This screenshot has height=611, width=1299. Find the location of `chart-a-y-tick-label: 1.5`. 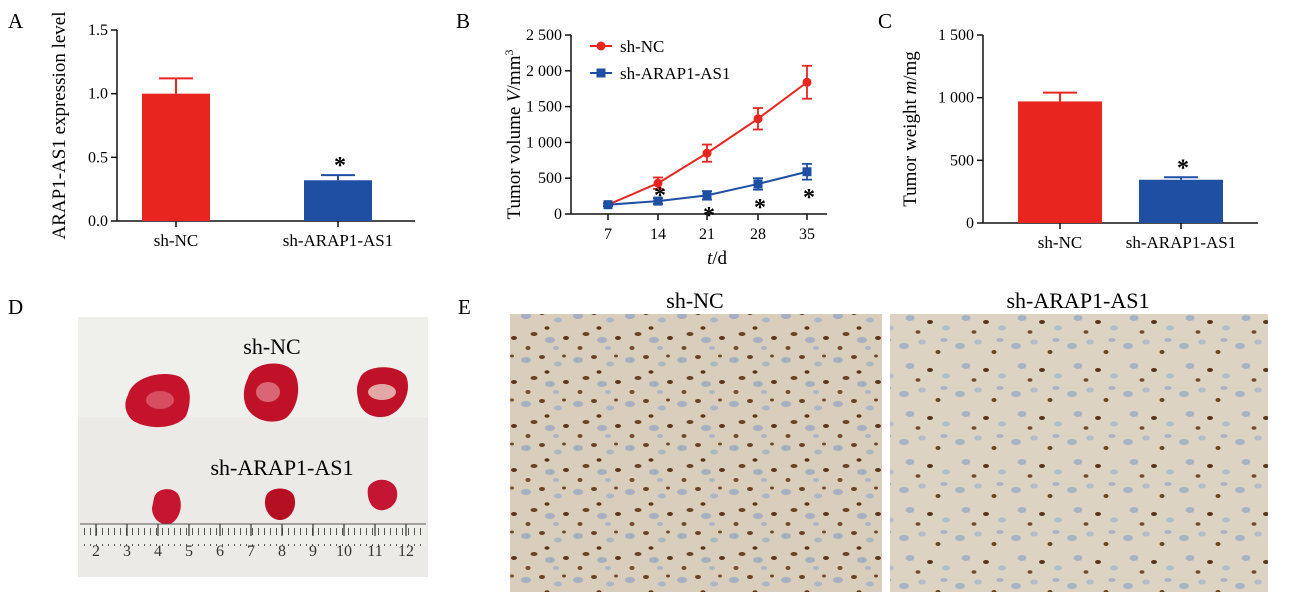

chart-a-y-tick-label: 1.5 is located at coordinates (98, 30).